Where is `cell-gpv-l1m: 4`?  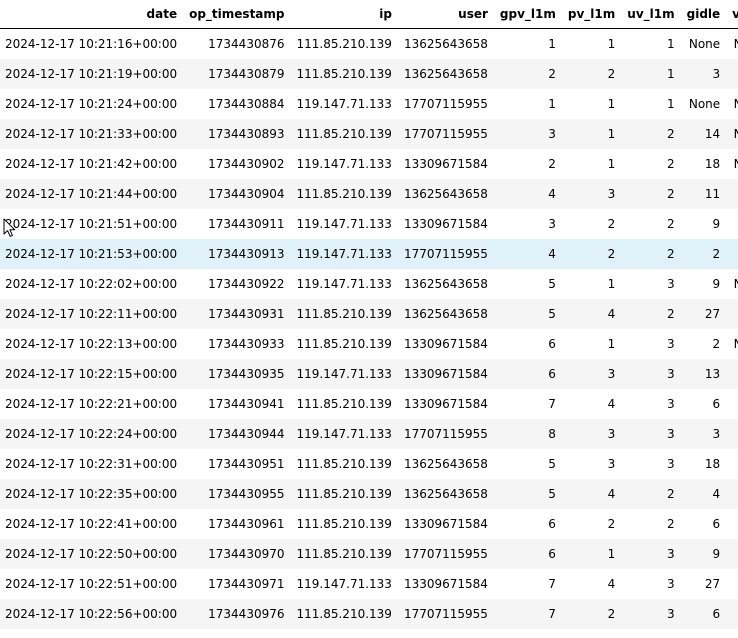 cell-gpv-l1m: 4 is located at coordinates (527, 194).